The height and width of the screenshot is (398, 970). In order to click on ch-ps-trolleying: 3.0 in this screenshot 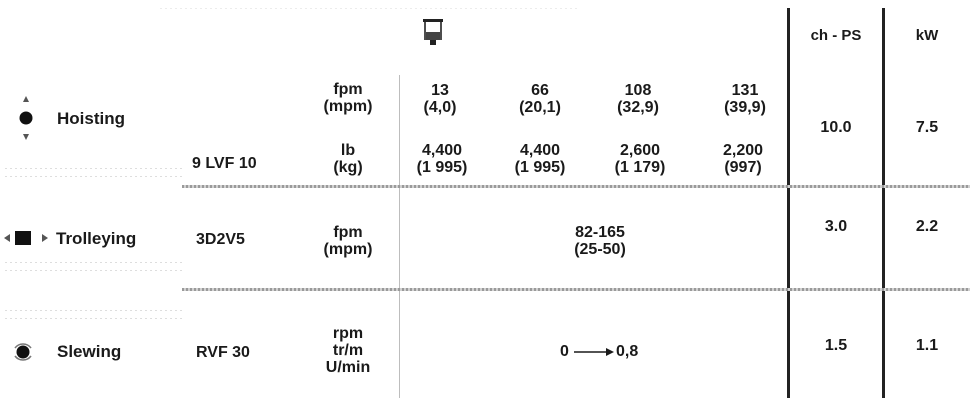, I will do `click(836, 226)`.